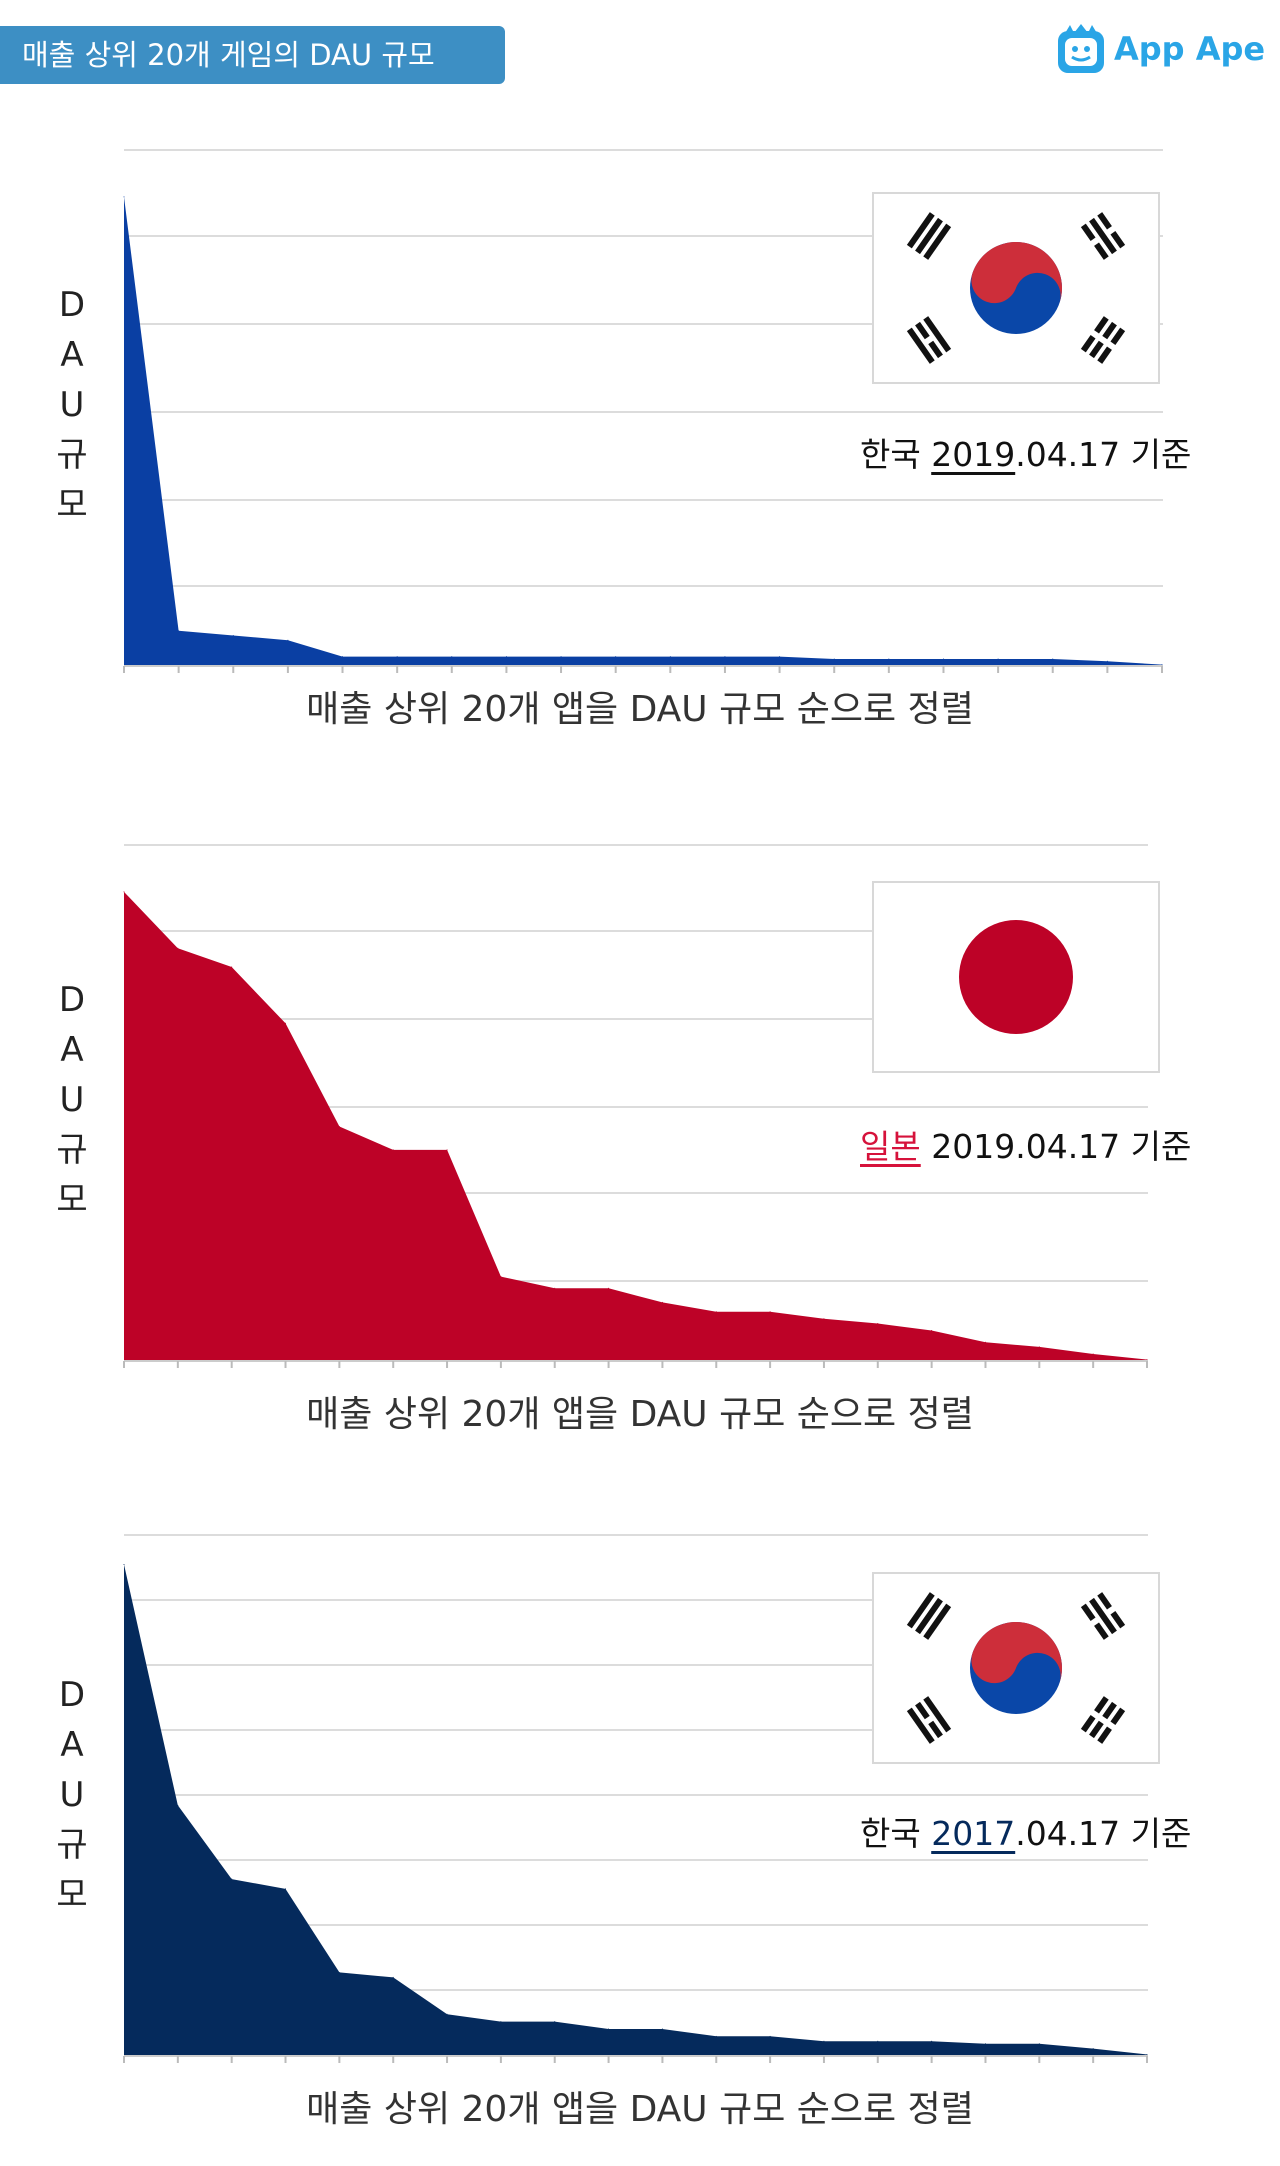 The height and width of the screenshot is (2166, 1280). I want to click on caption-highlight: 일본, so click(890, 1146).